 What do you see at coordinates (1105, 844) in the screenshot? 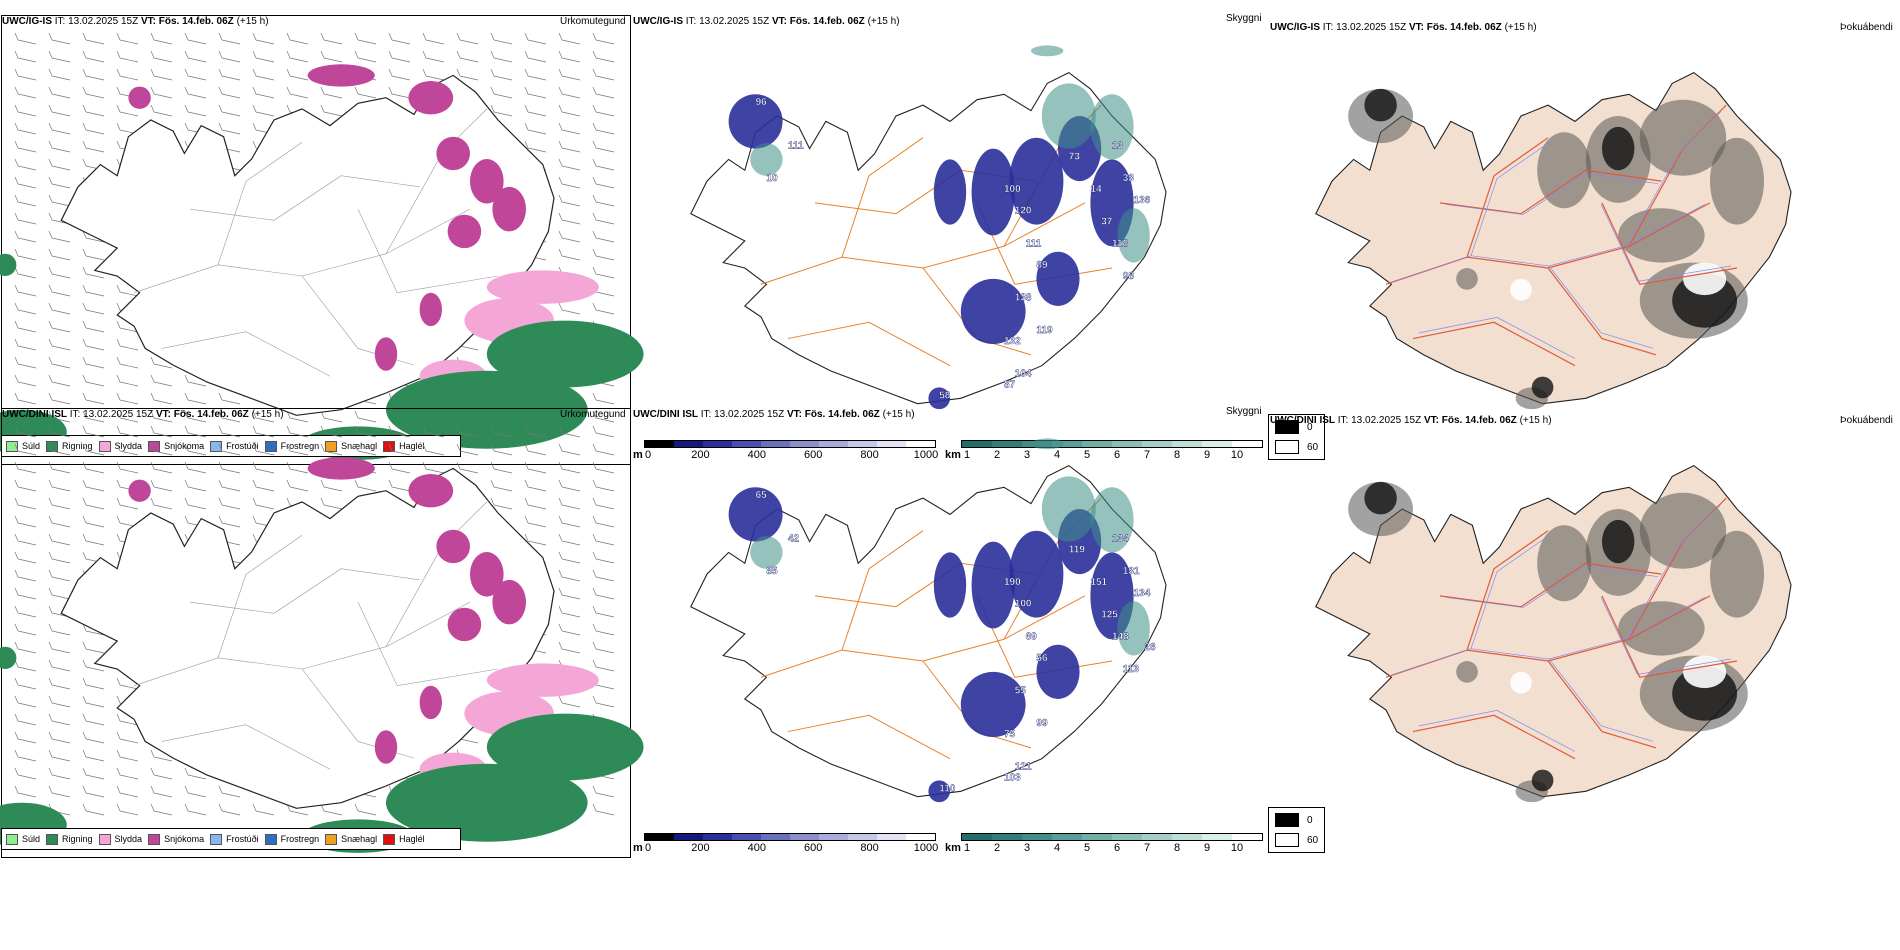
I see `visibility-colorbar: km 1 2 3 4 5 6 7 8 9 10` at bounding box center [1105, 844].